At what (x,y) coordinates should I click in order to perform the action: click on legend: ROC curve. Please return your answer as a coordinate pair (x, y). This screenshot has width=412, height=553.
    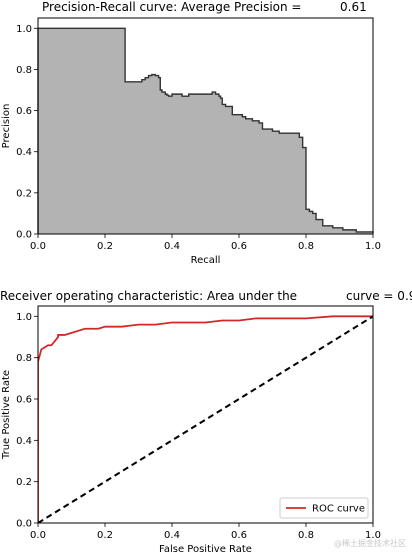
    Looking at the image, I should click on (324, 508).